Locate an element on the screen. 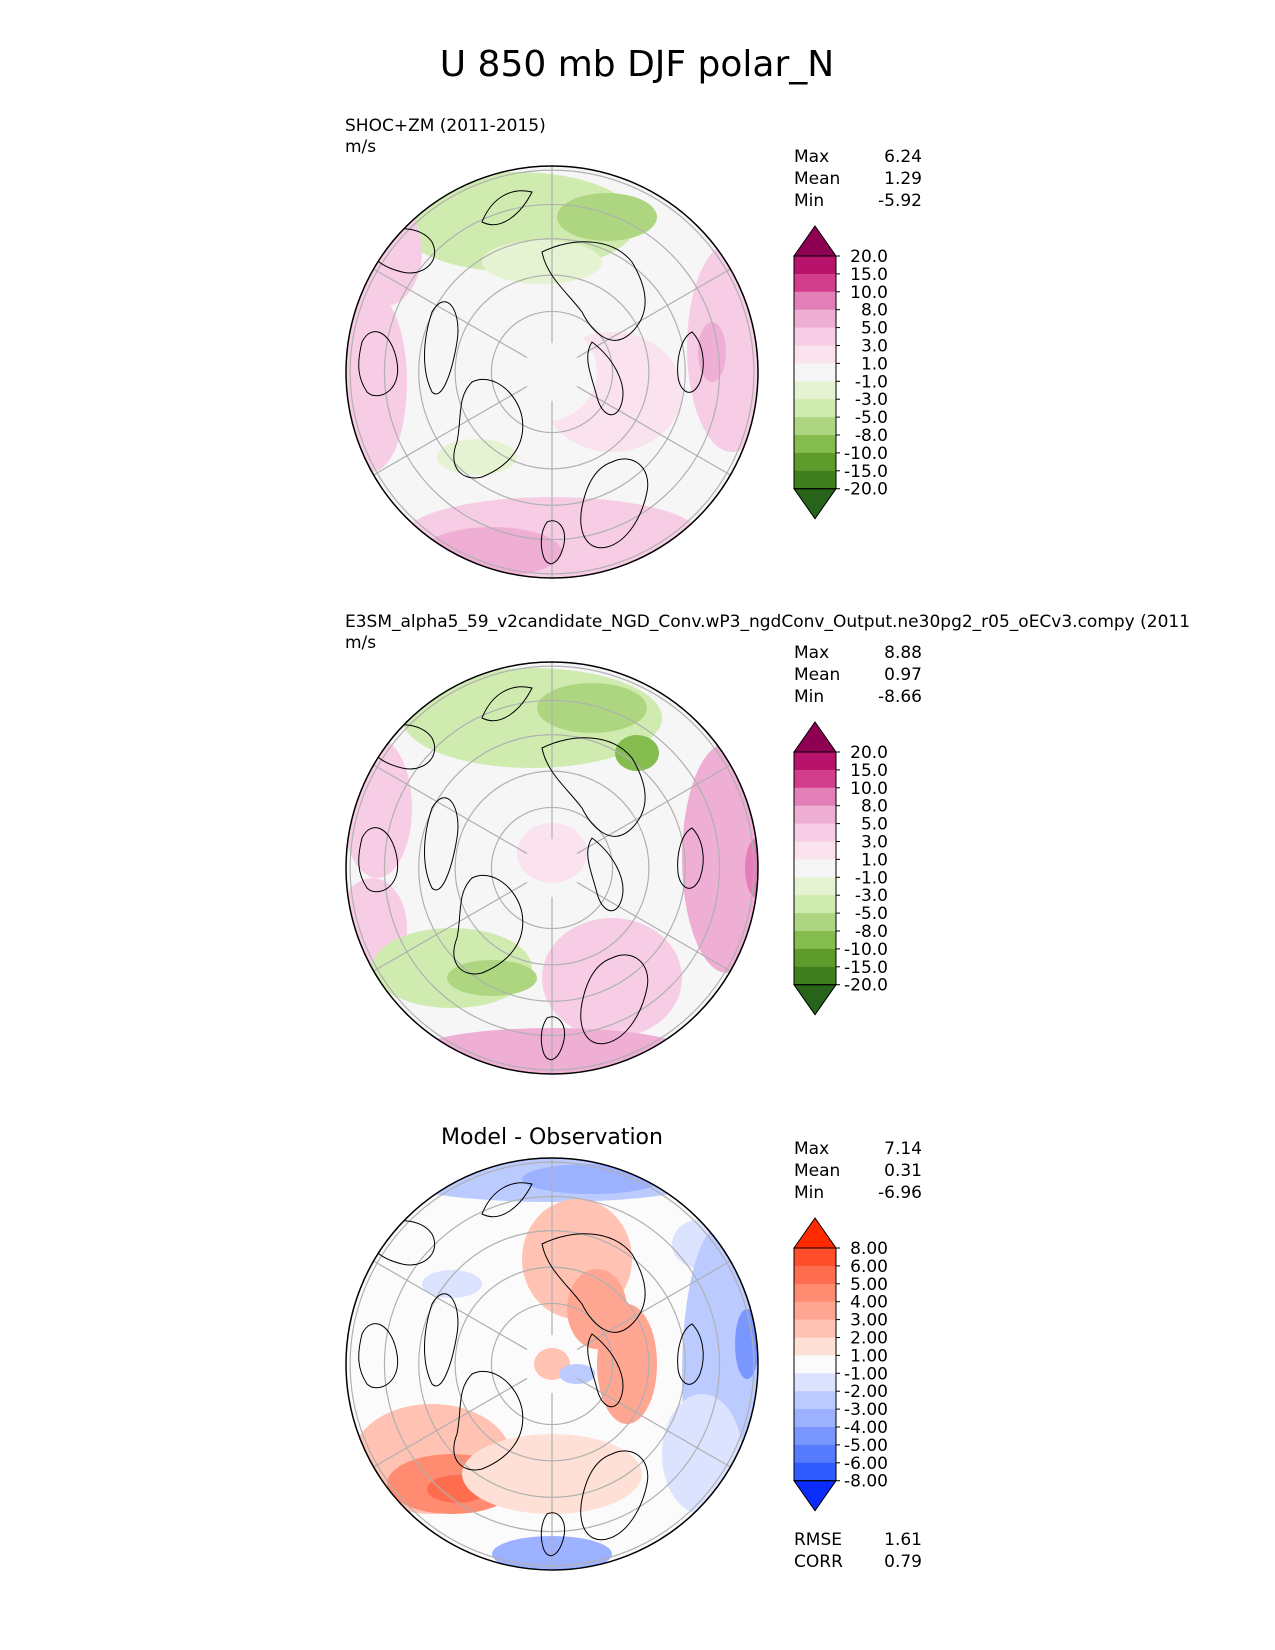  stat-label: Max is located at coordinates (811, 157).